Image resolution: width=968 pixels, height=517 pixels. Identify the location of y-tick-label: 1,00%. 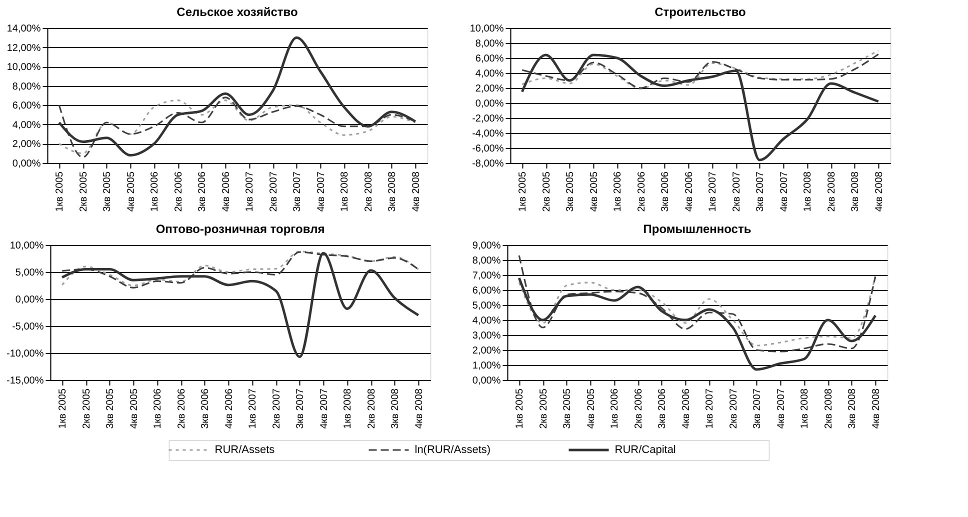
(486, 366).